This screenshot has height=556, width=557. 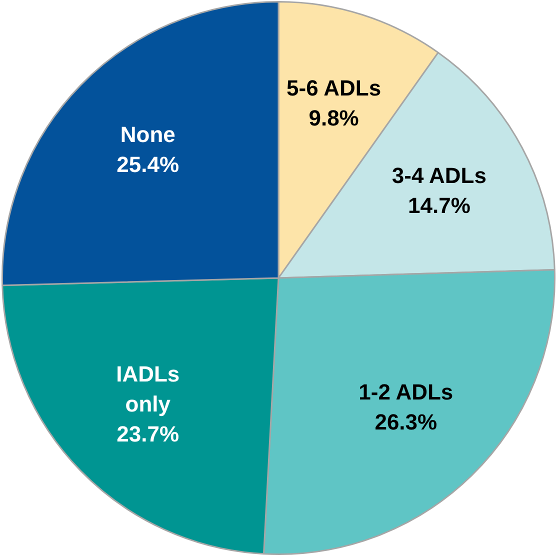 What do you see at coordinates (333, 117) in the screenshot?
I see `data-label: 9.8%` at bounding box center [333, 117].